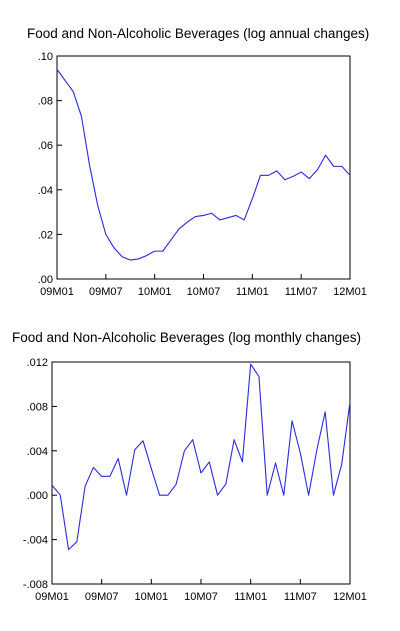 This screenshot has width=400, height=631. I want to click on monthly-y-axis: -.008 -.004 .000 .004 .008 .012, so click(40, 474).